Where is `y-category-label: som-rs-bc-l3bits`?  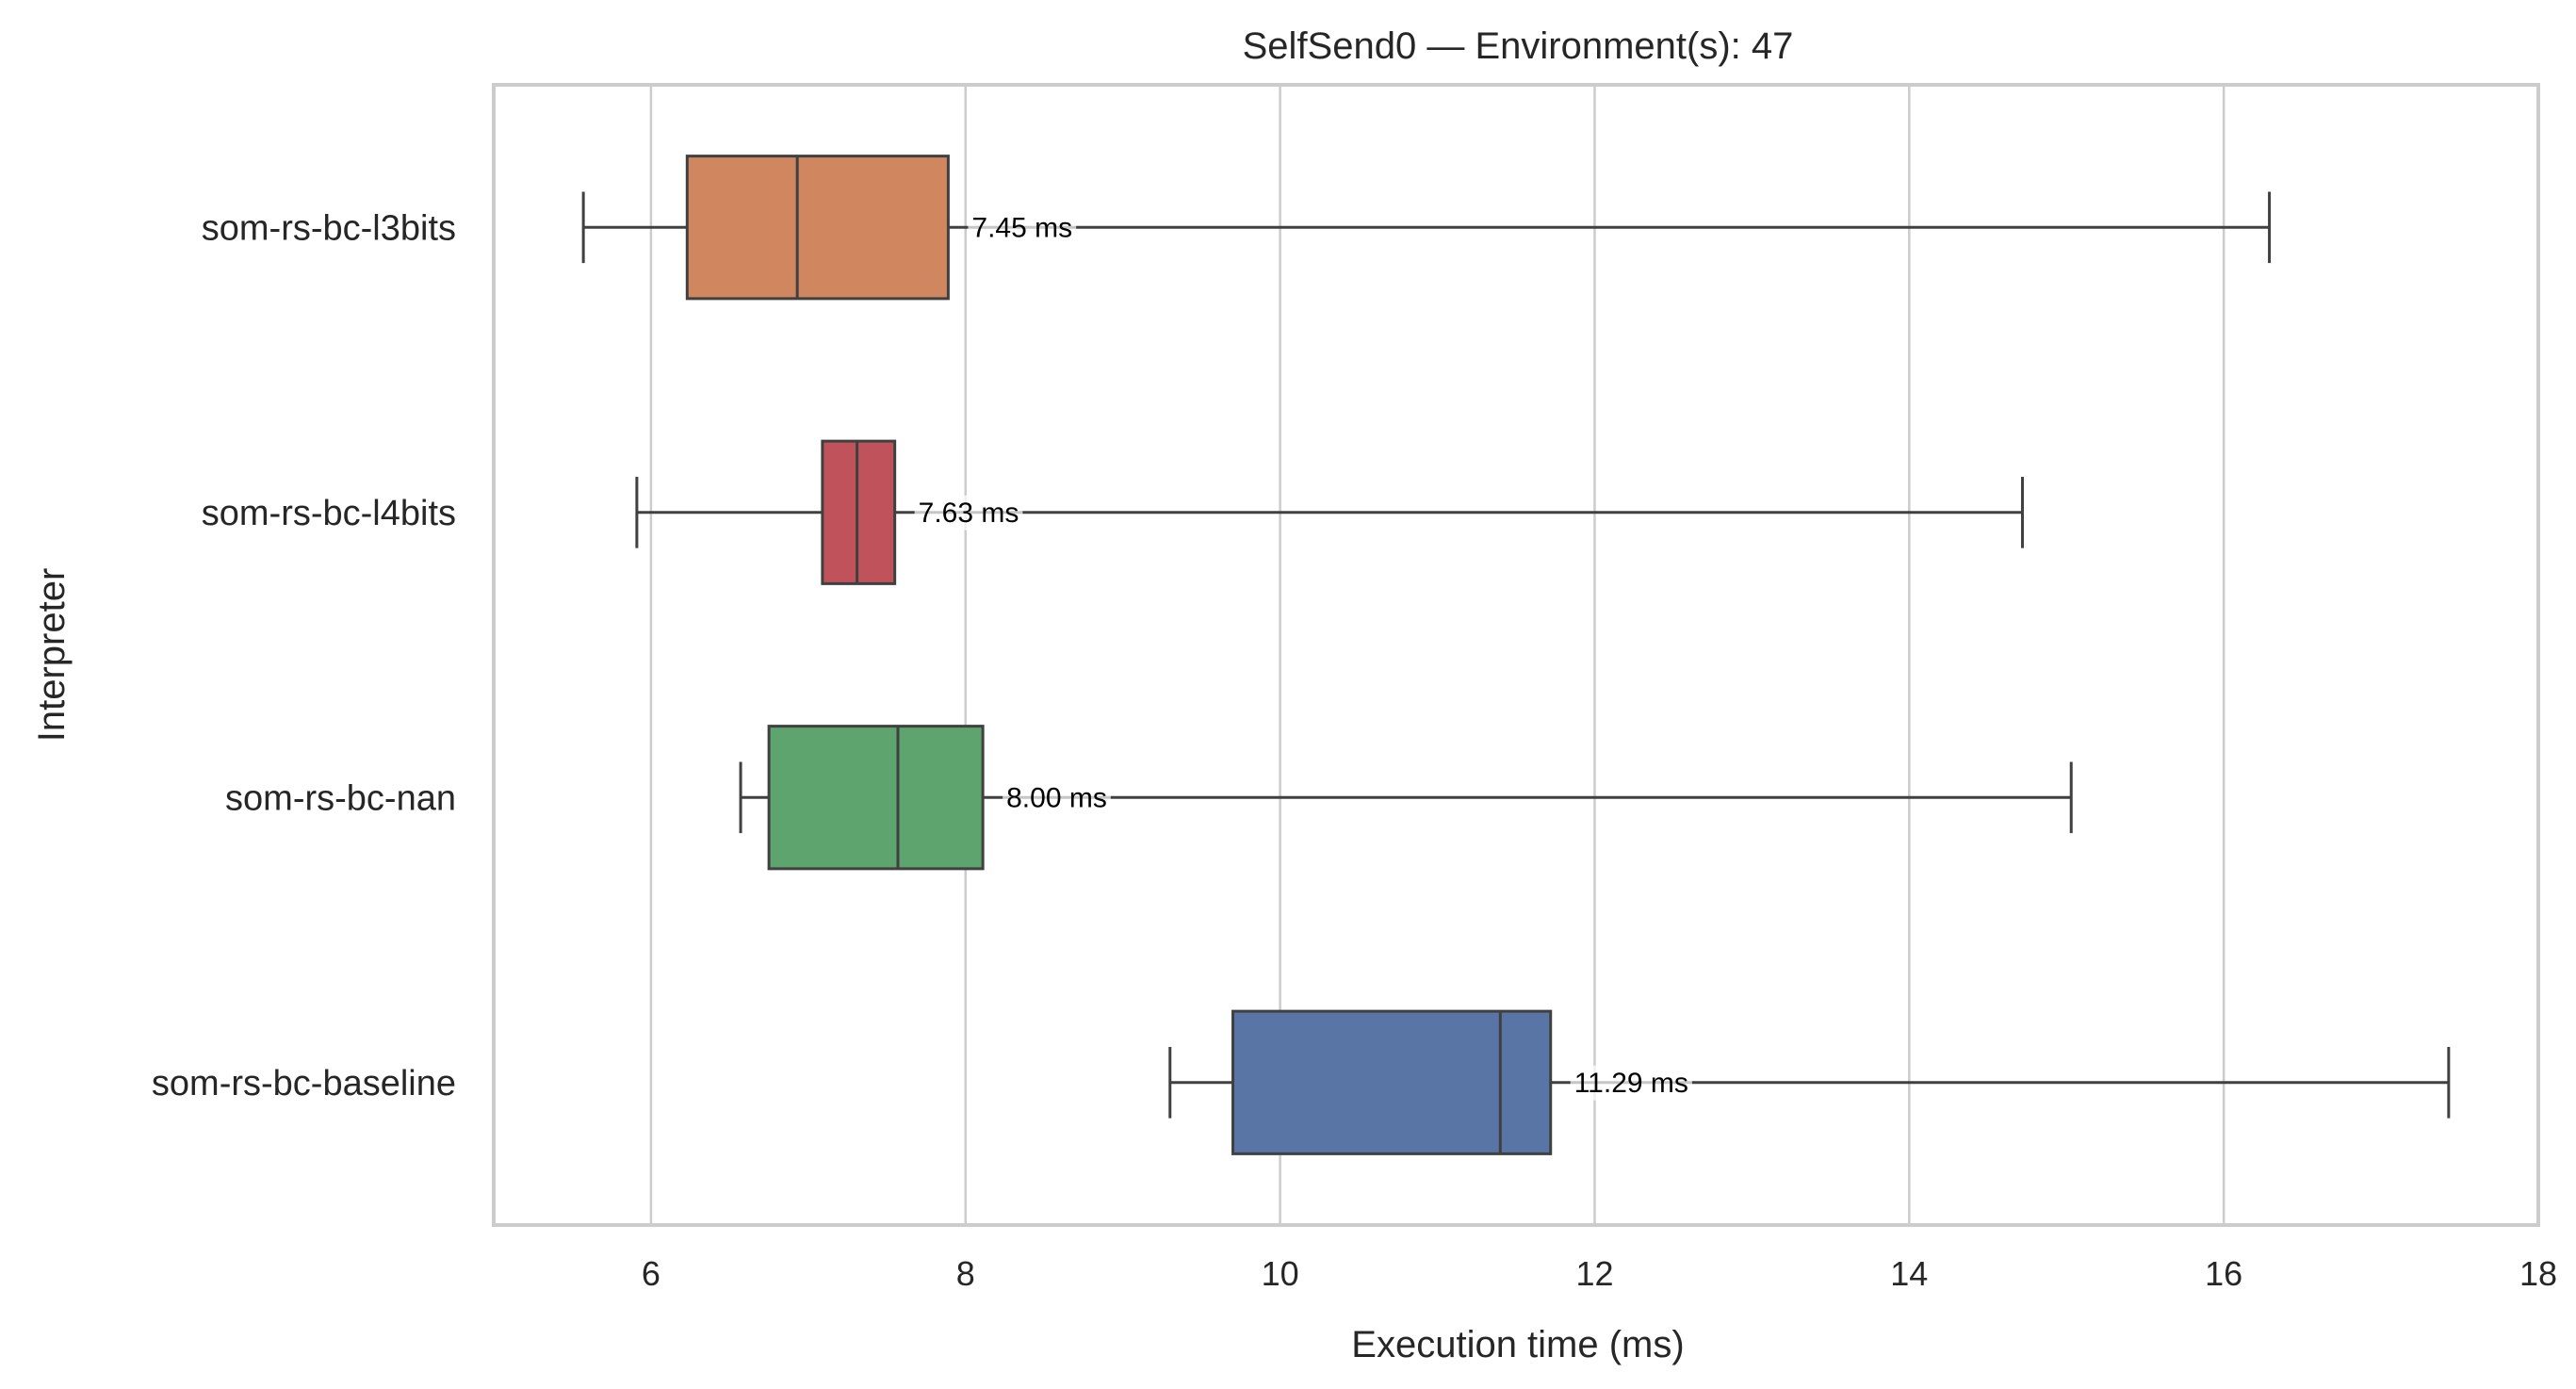
y-category-label: som-rs-bc-l3bits is located at coordinates (329, 228).